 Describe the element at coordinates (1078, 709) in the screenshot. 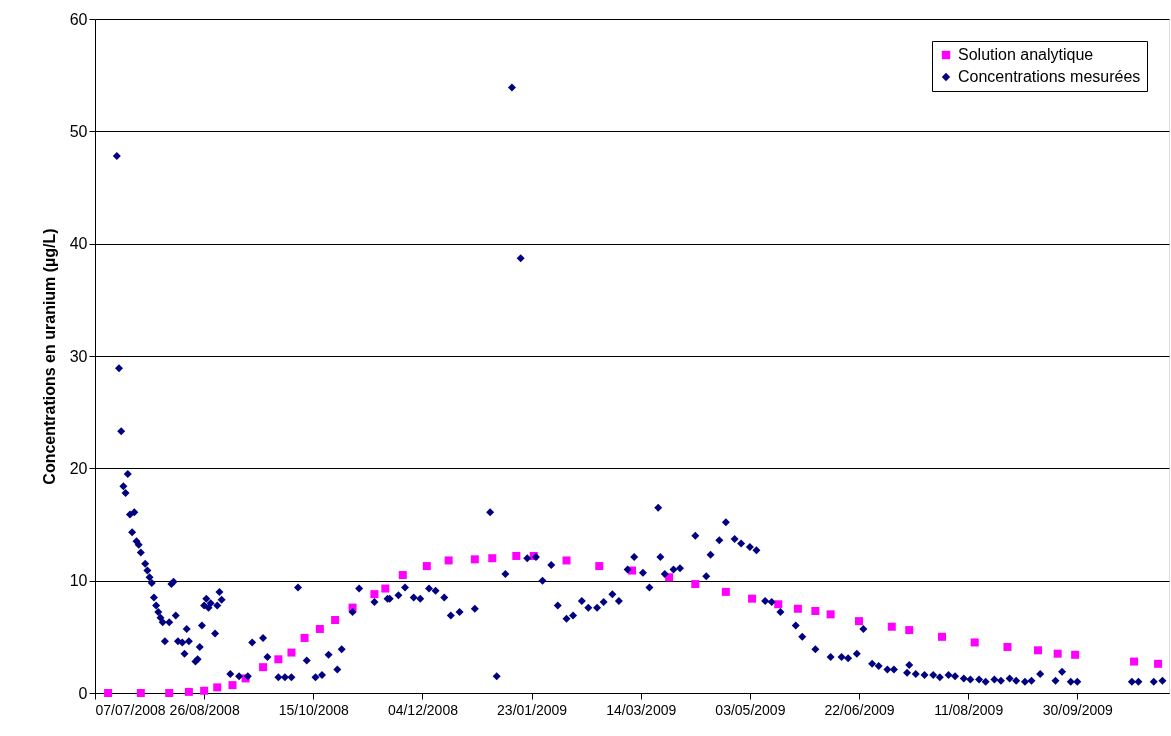

I see `x-tick-label: 30/09/2009` at that location.